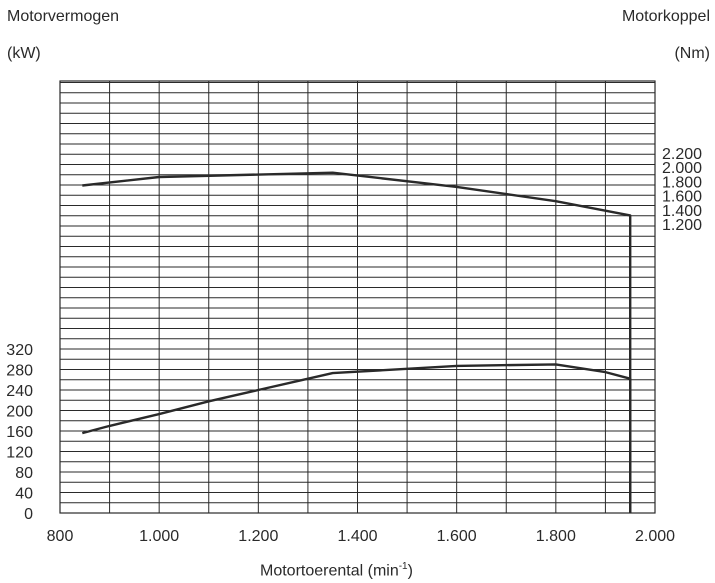 The width and height of the screenshot is (715, 583). Describe the element at coordinates (24, 53) in the screenshot. I see `left-axis-unit: (kW)` at that location.